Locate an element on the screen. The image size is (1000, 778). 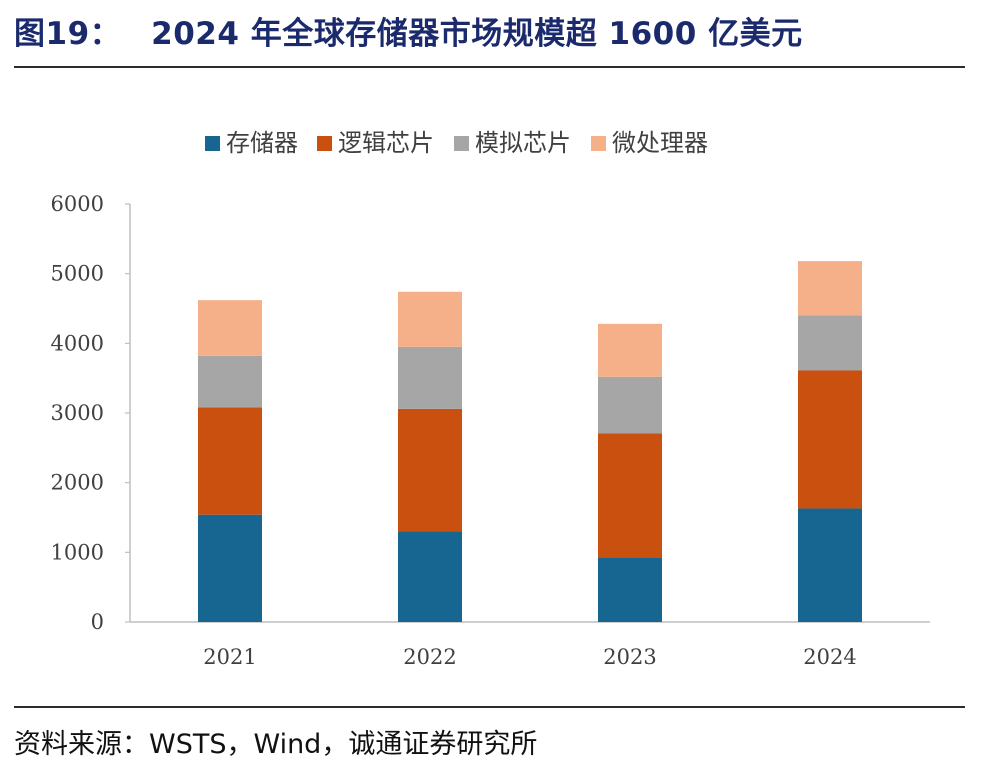
legend-label: 逻辑芯片 is located at coordinates (386, 143).